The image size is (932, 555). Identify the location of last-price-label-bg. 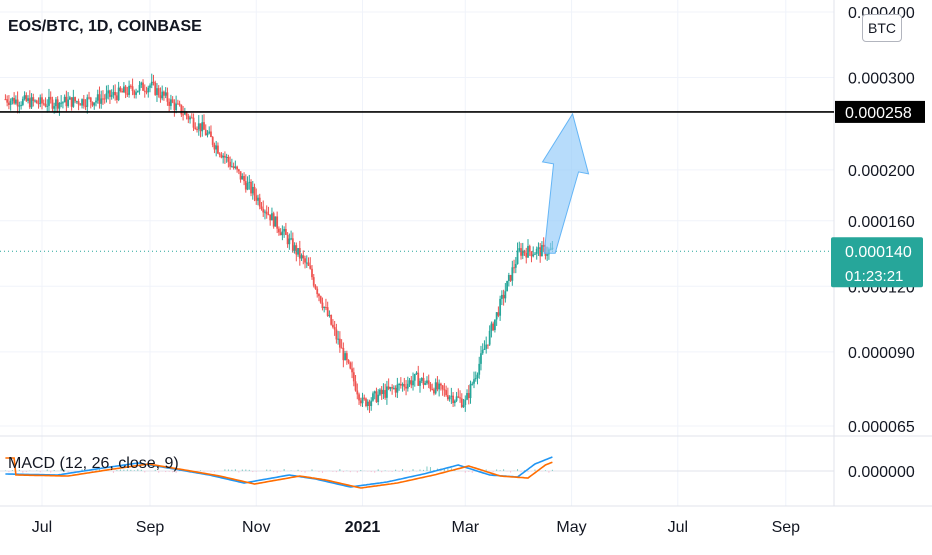
(877, 262).